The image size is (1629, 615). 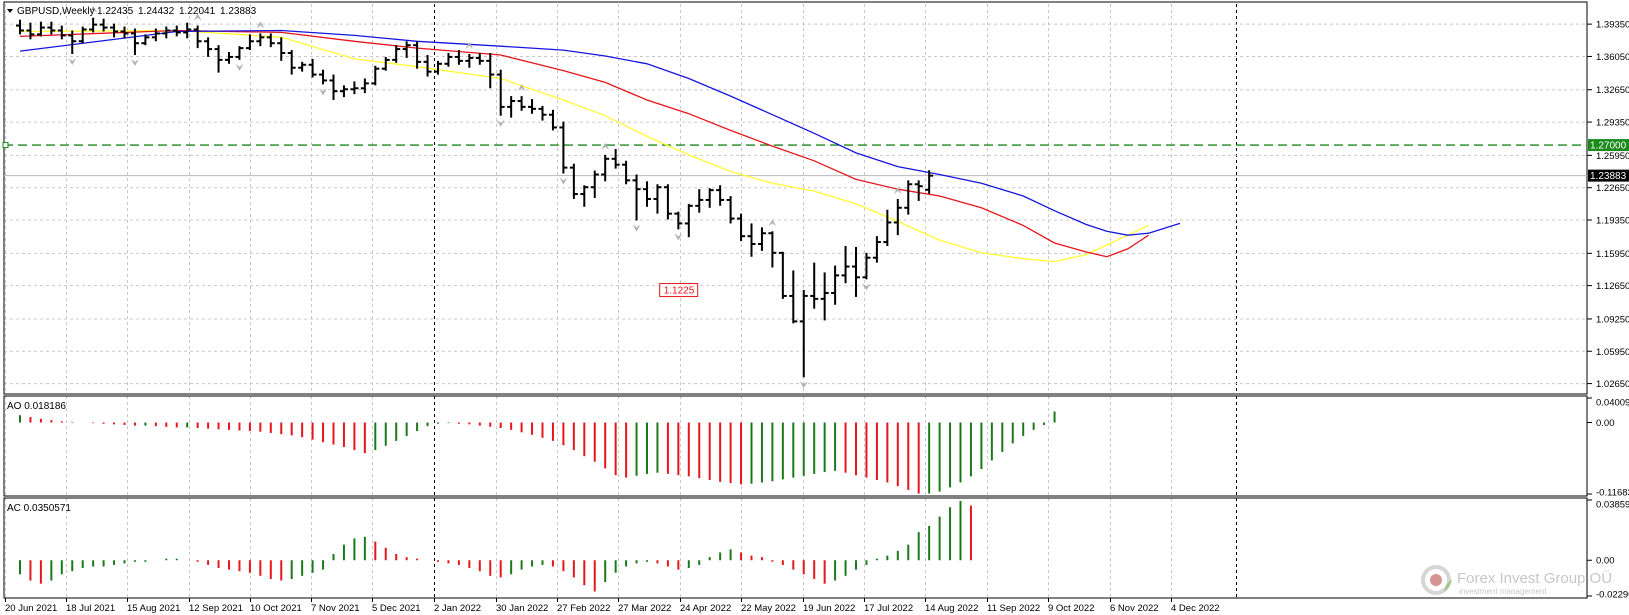 What do you see at coordinates (1612, 90) in the screenshot?
I see `price-tick-label: 1.32650` at bounding box center [1612, 90].